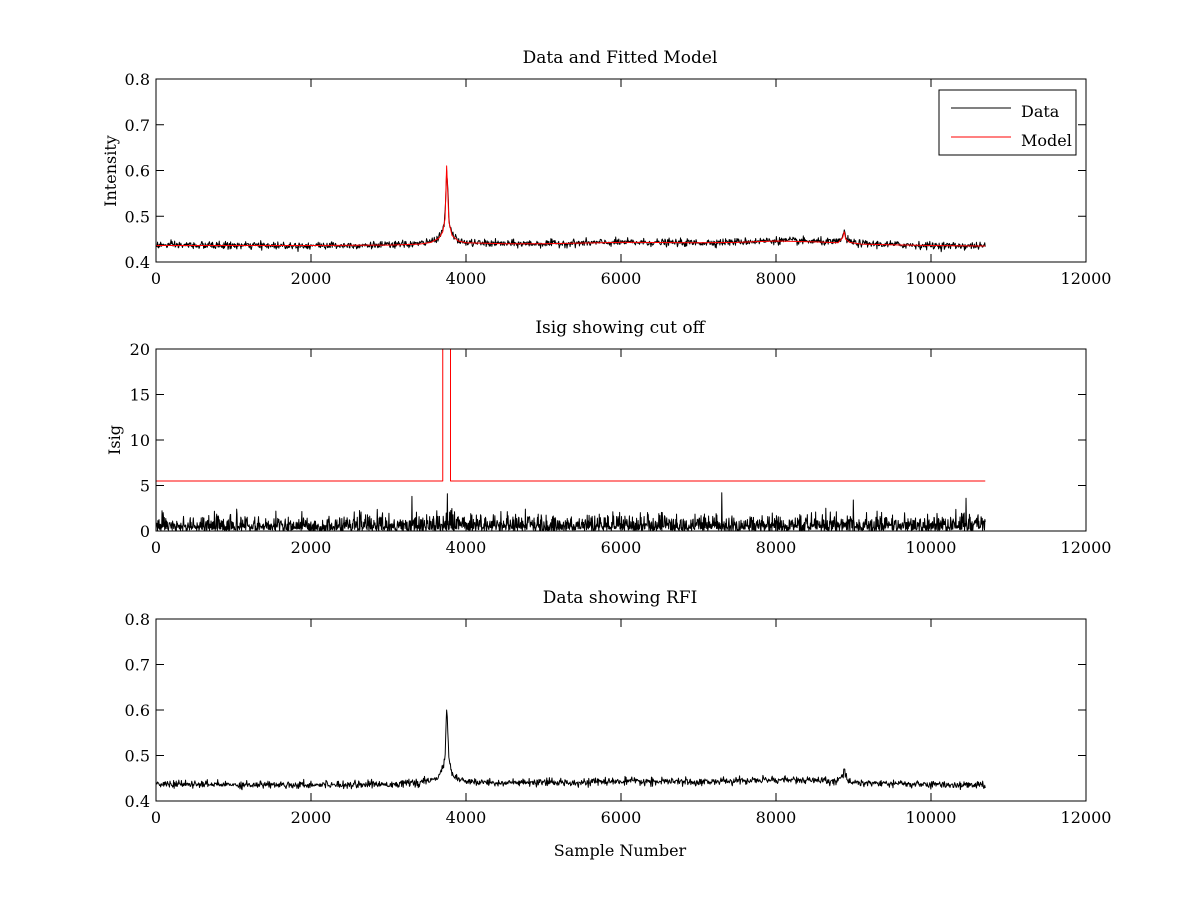 Image resolution: width=1200 pixels, height=900 pixels. I want to click on legend-label-model: Model, so click(1046, 140).